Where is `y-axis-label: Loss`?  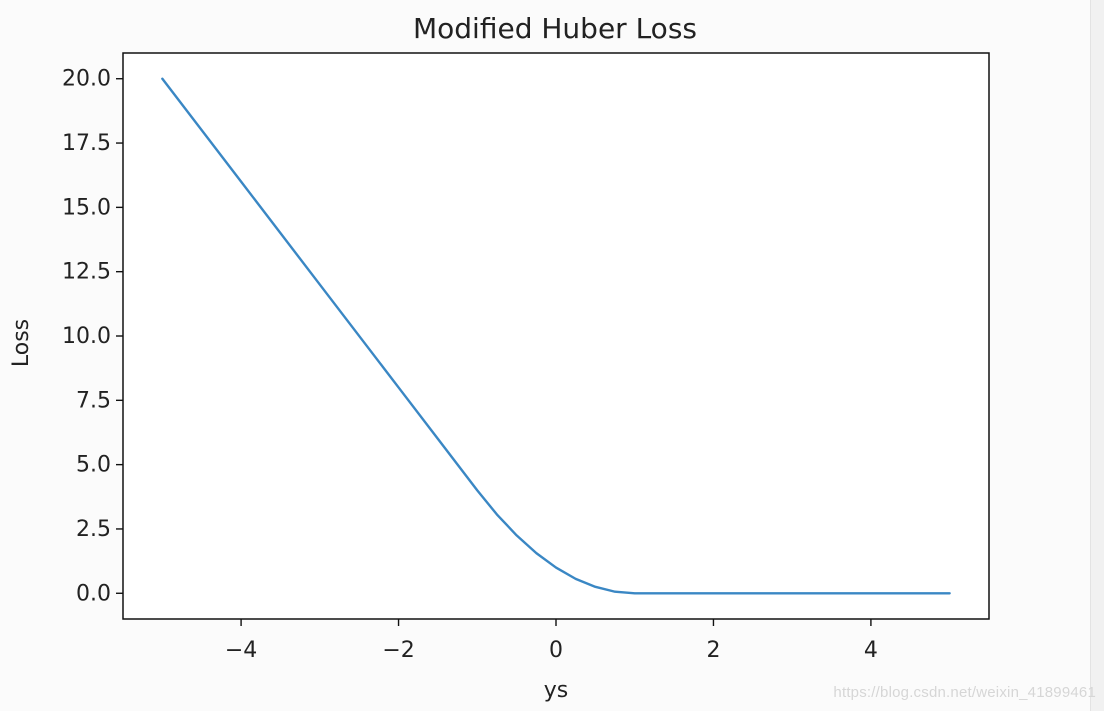 y-axis-label: Loss is located at coordinates (21, 343).